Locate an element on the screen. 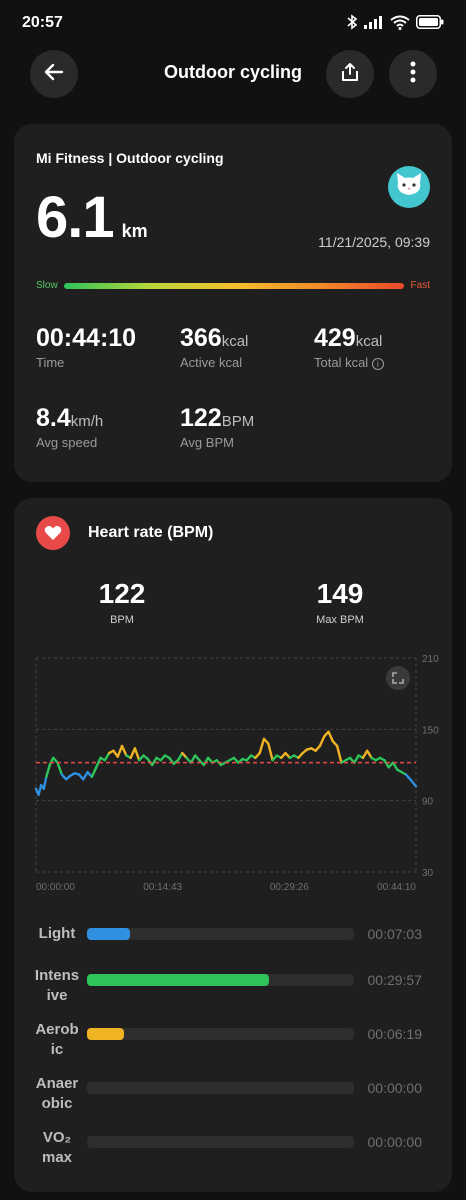  stat-value: 00:44:10 is located at coordinates (86, 338).